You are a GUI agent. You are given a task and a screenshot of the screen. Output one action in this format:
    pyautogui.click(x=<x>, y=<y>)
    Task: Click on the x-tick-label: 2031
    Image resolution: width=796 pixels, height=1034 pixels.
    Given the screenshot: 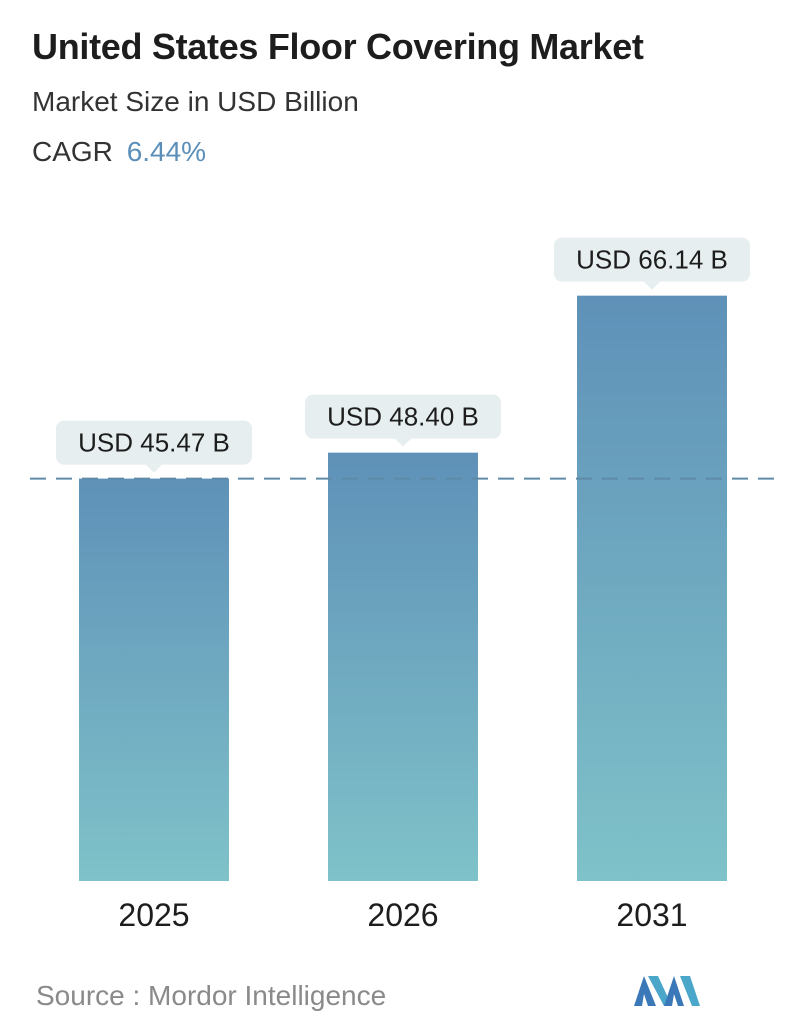 What is the action you would take?
    pyautogui.click(x=651, y=915)
    